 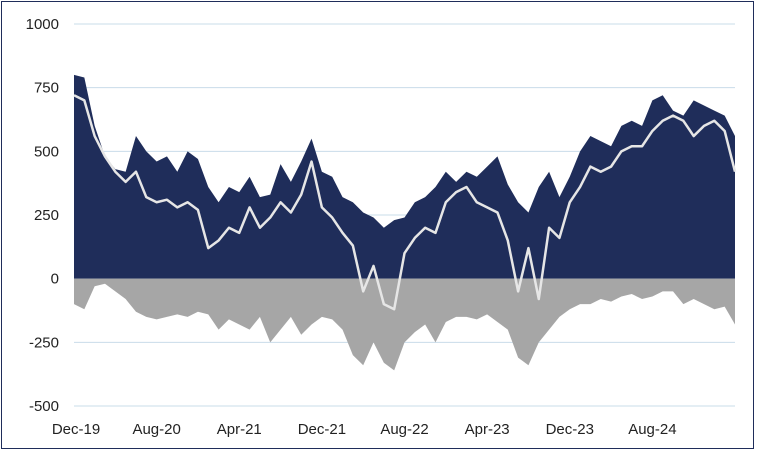 I want to click on x-tick-label: Dec-19, so click(x=76, y=429).